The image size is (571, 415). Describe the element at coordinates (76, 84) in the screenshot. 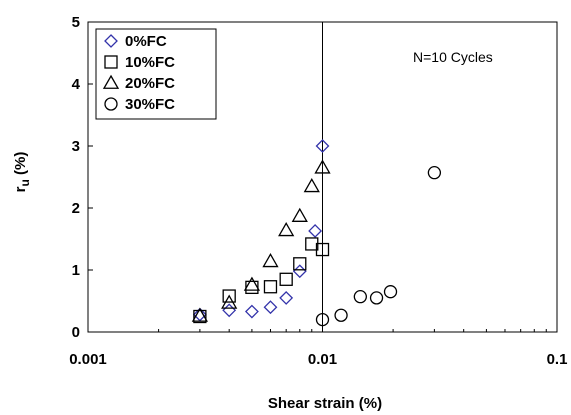

I see `y-tick-label: 4` at that location.